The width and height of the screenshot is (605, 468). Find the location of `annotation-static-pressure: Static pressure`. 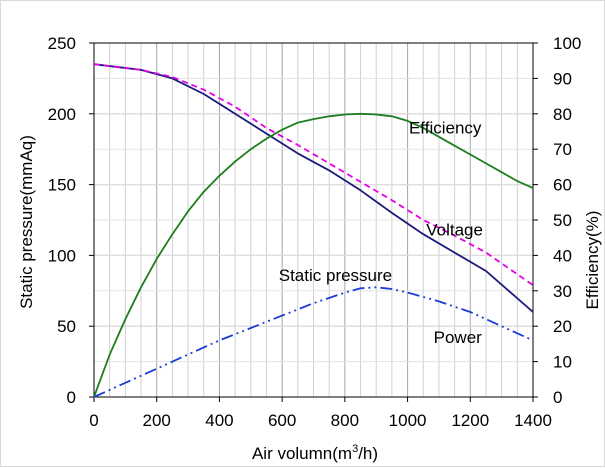

annotation-static-pressure: Static pressure is located at coordinates (335, 275).